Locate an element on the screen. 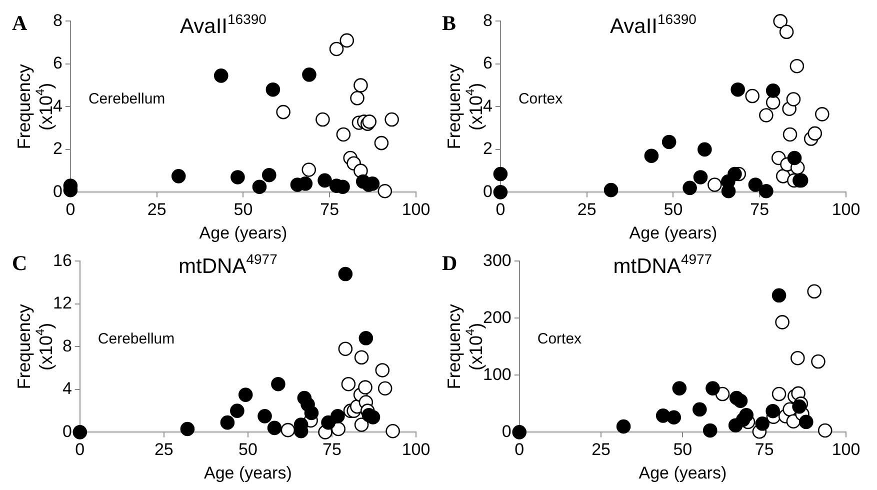 The width and height of the screenshot is (877, 490). y-tick-label: 8 is located at coordinates (57, 20).